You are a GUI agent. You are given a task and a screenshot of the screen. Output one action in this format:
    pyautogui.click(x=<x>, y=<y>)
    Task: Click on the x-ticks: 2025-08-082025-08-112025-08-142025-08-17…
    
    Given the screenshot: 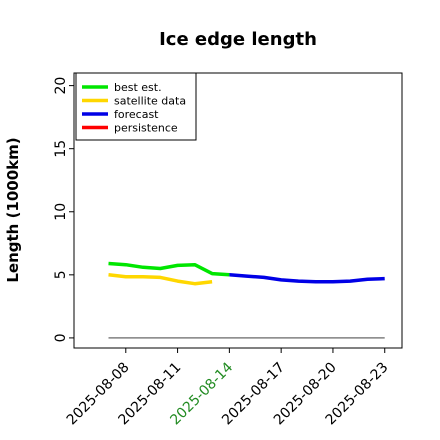 What is the action you would take?
    pyautogui.click(x=228, y=388)
    